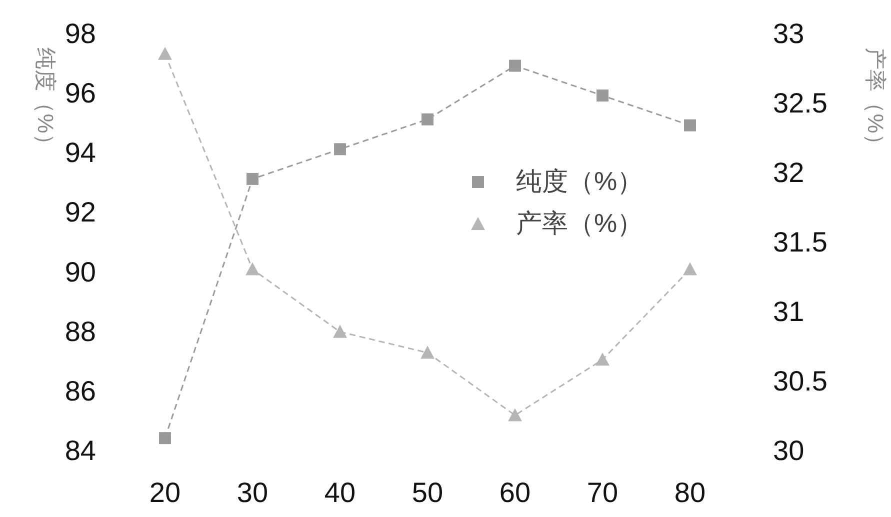 The height and width of the screenshot is (517, 891). Describe the element at coordinates (800, 242) in the screenshot. I see `y2-tick-label: 31.5` at that location.